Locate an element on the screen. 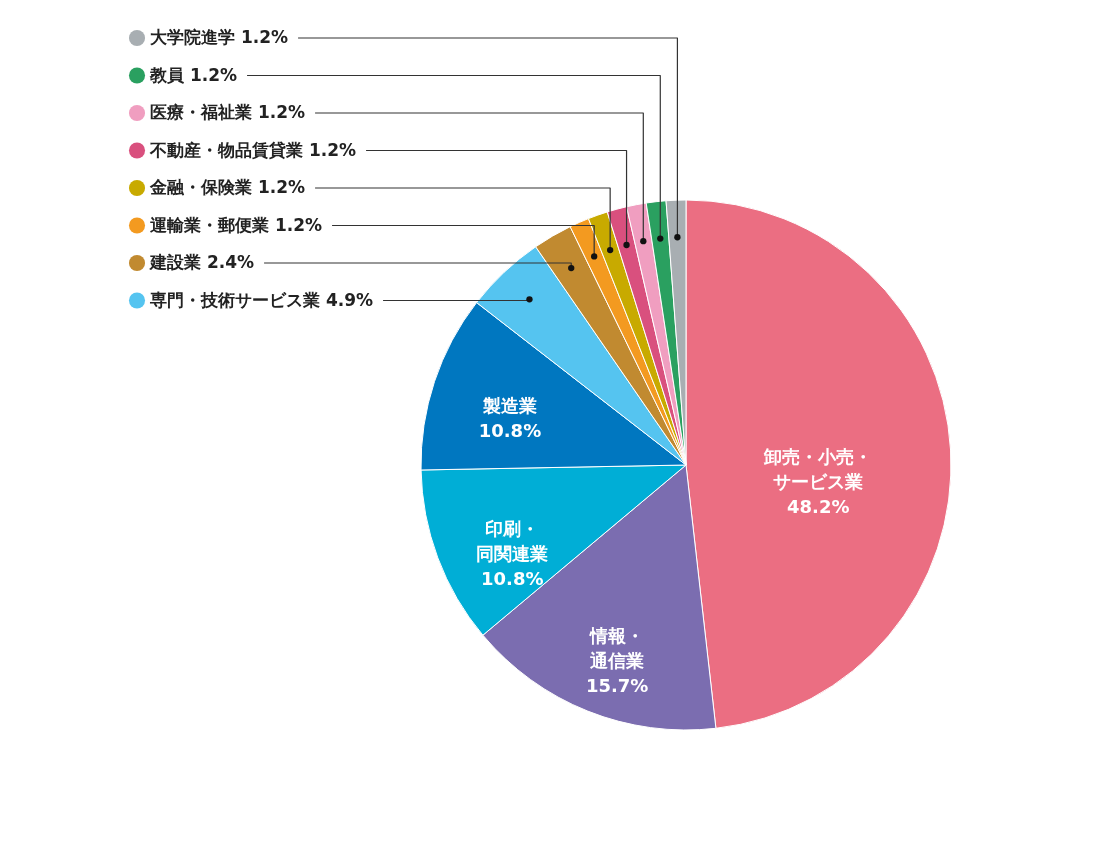 The width and height of the screenshot is (1100, 850). legend-label: 専門・技術サービス業 4.9% is located at coordinates (261, 299).